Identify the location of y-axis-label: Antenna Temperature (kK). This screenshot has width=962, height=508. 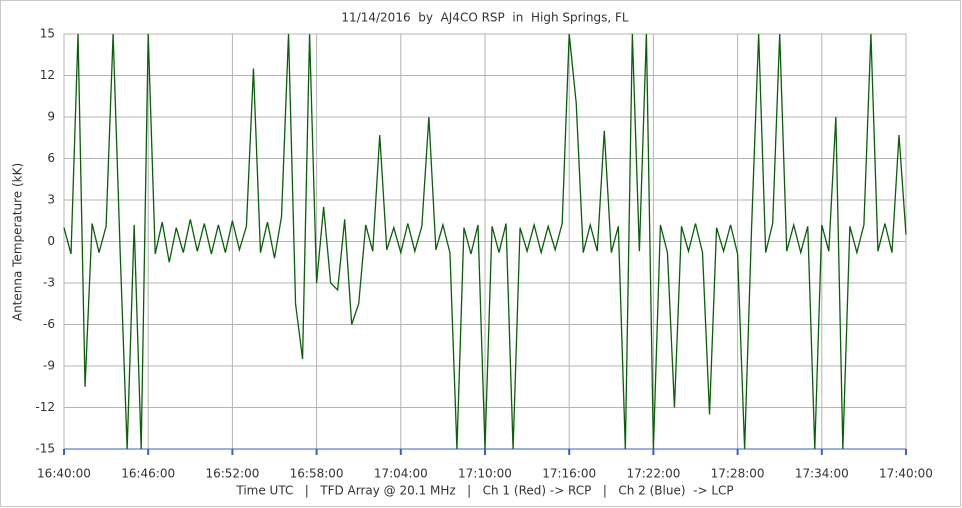
(18, 242).